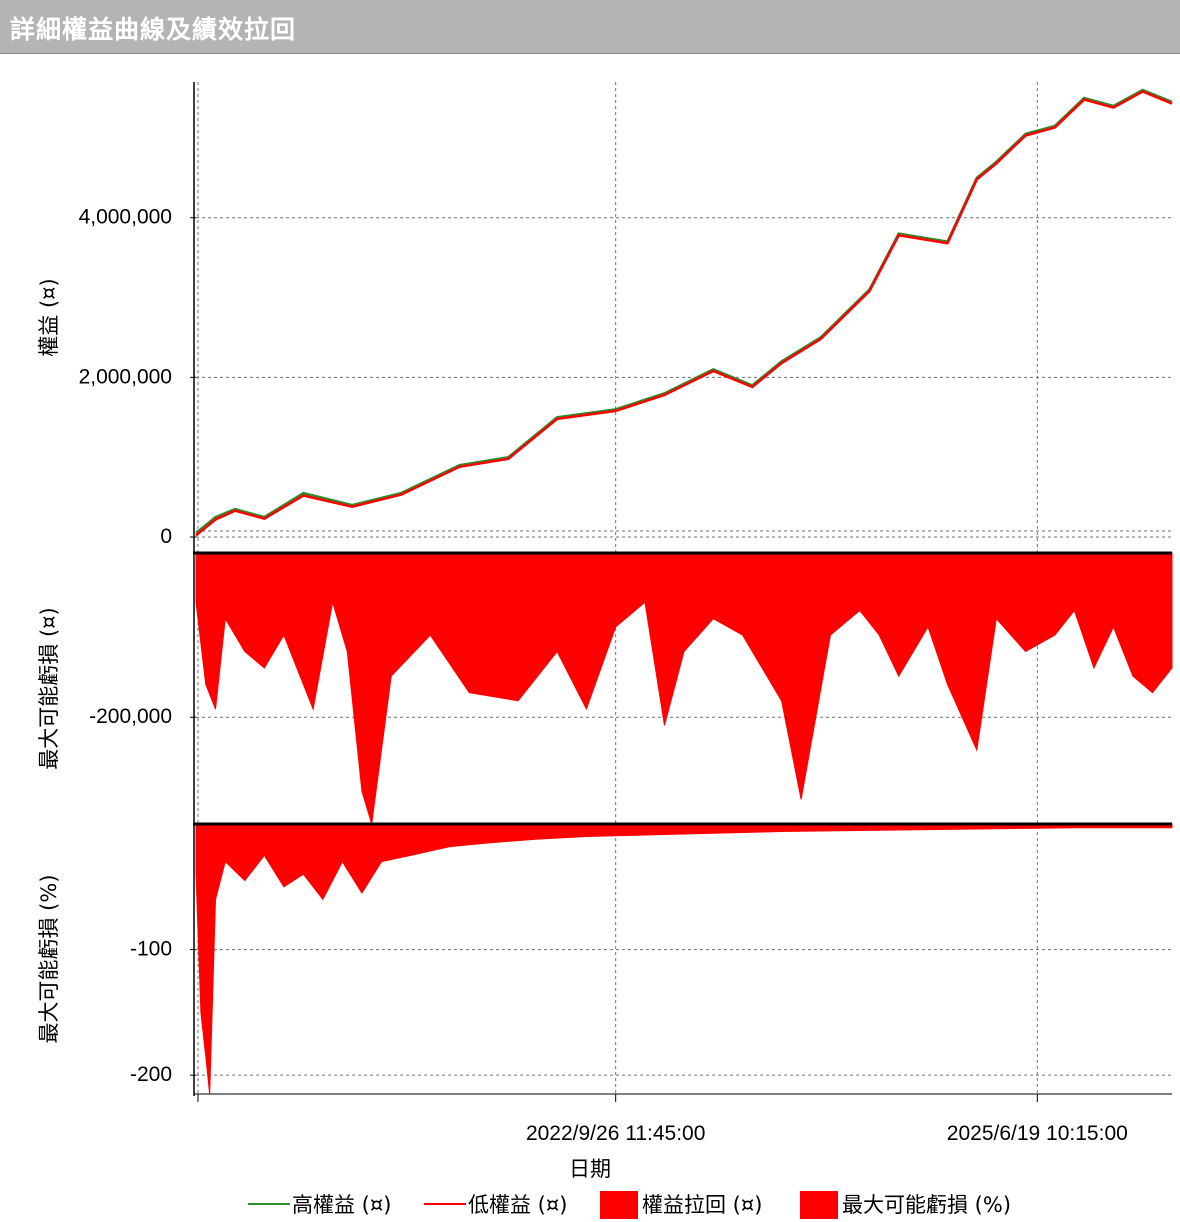 The width and height of the screenshot is (1180, 1222). What do you see at coordinates (590, 27) in the screenshot?
I see `title-bar: 詳細權益曲線及績效拉回` at bounding box center [590, 27].